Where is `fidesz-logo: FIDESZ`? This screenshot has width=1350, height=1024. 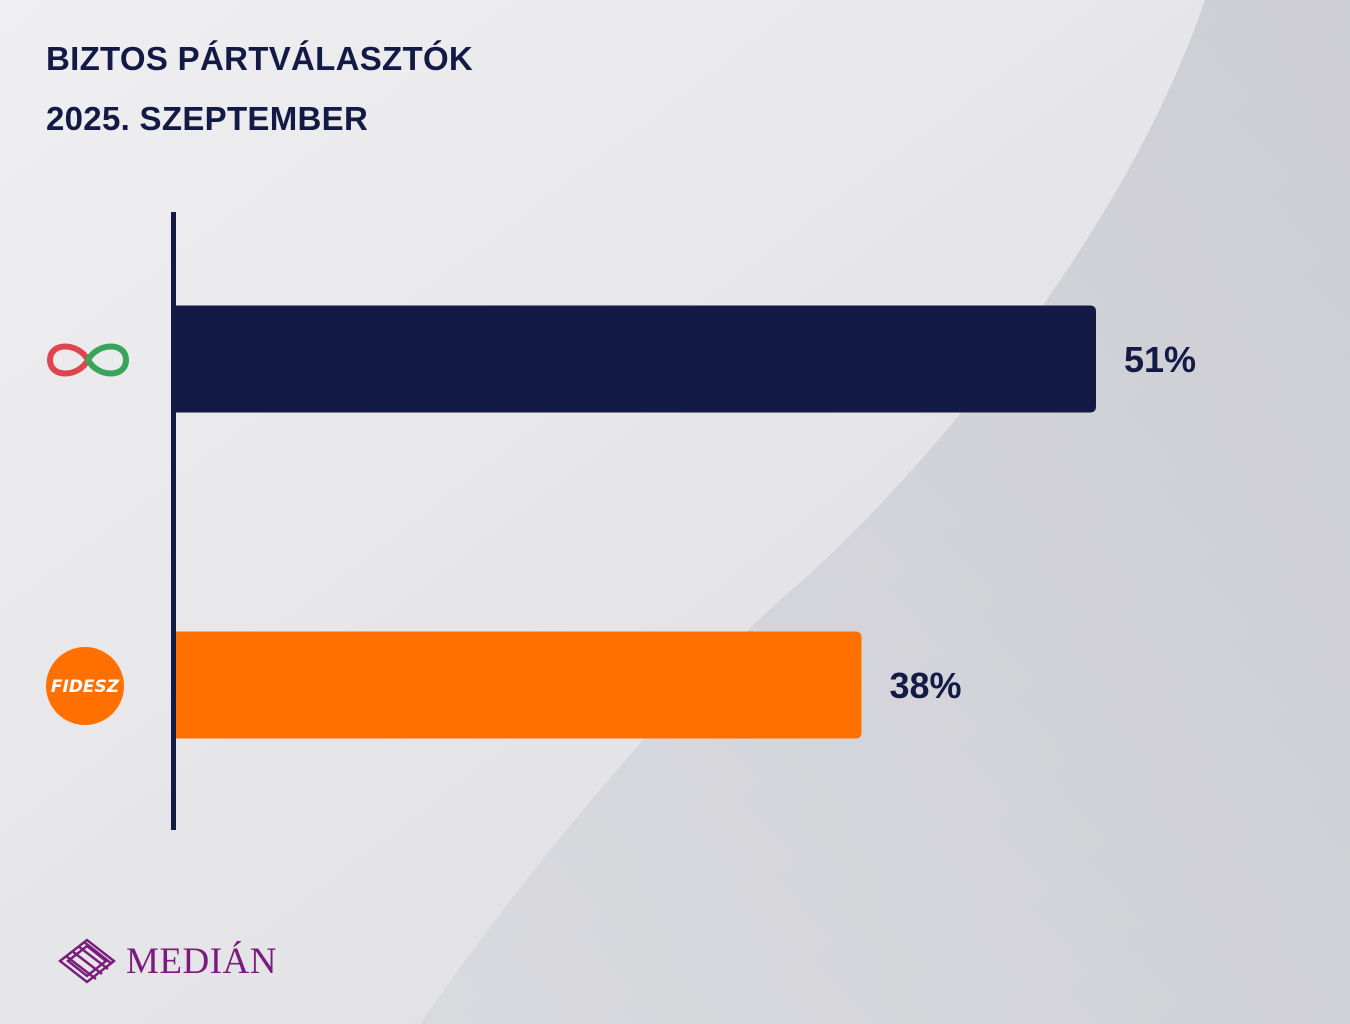
fidesz-logo: FIDESZ is located at coordinates (85, 686).